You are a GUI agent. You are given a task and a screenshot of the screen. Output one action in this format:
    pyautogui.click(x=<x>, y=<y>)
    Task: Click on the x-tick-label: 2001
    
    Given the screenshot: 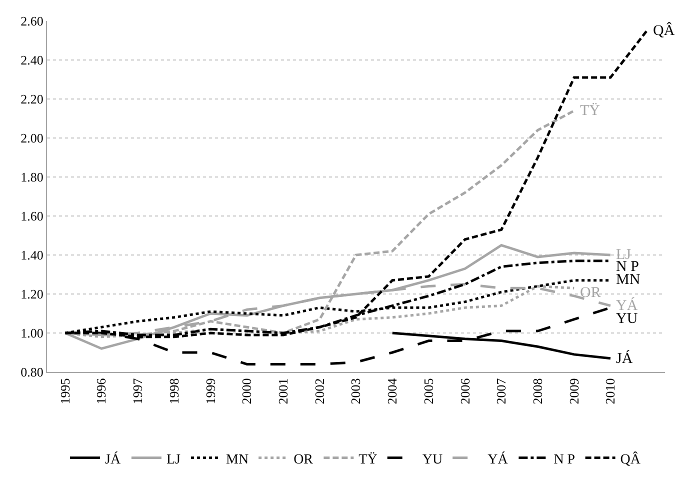 What is the action you would take?
    pyautogui.click(x=283, y=391)
    